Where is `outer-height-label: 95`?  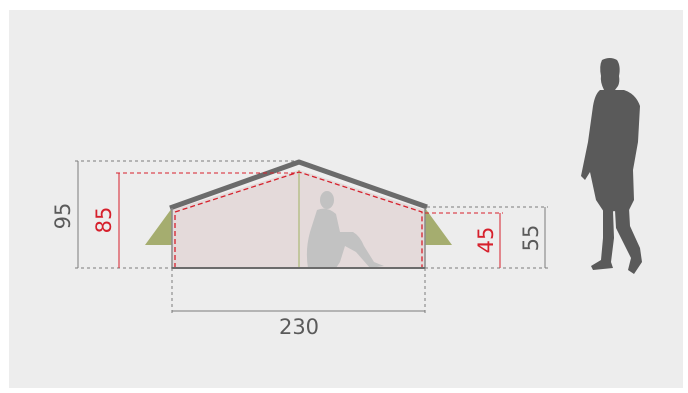
outer-height-label: 95 is located at coordinates (63, 216).